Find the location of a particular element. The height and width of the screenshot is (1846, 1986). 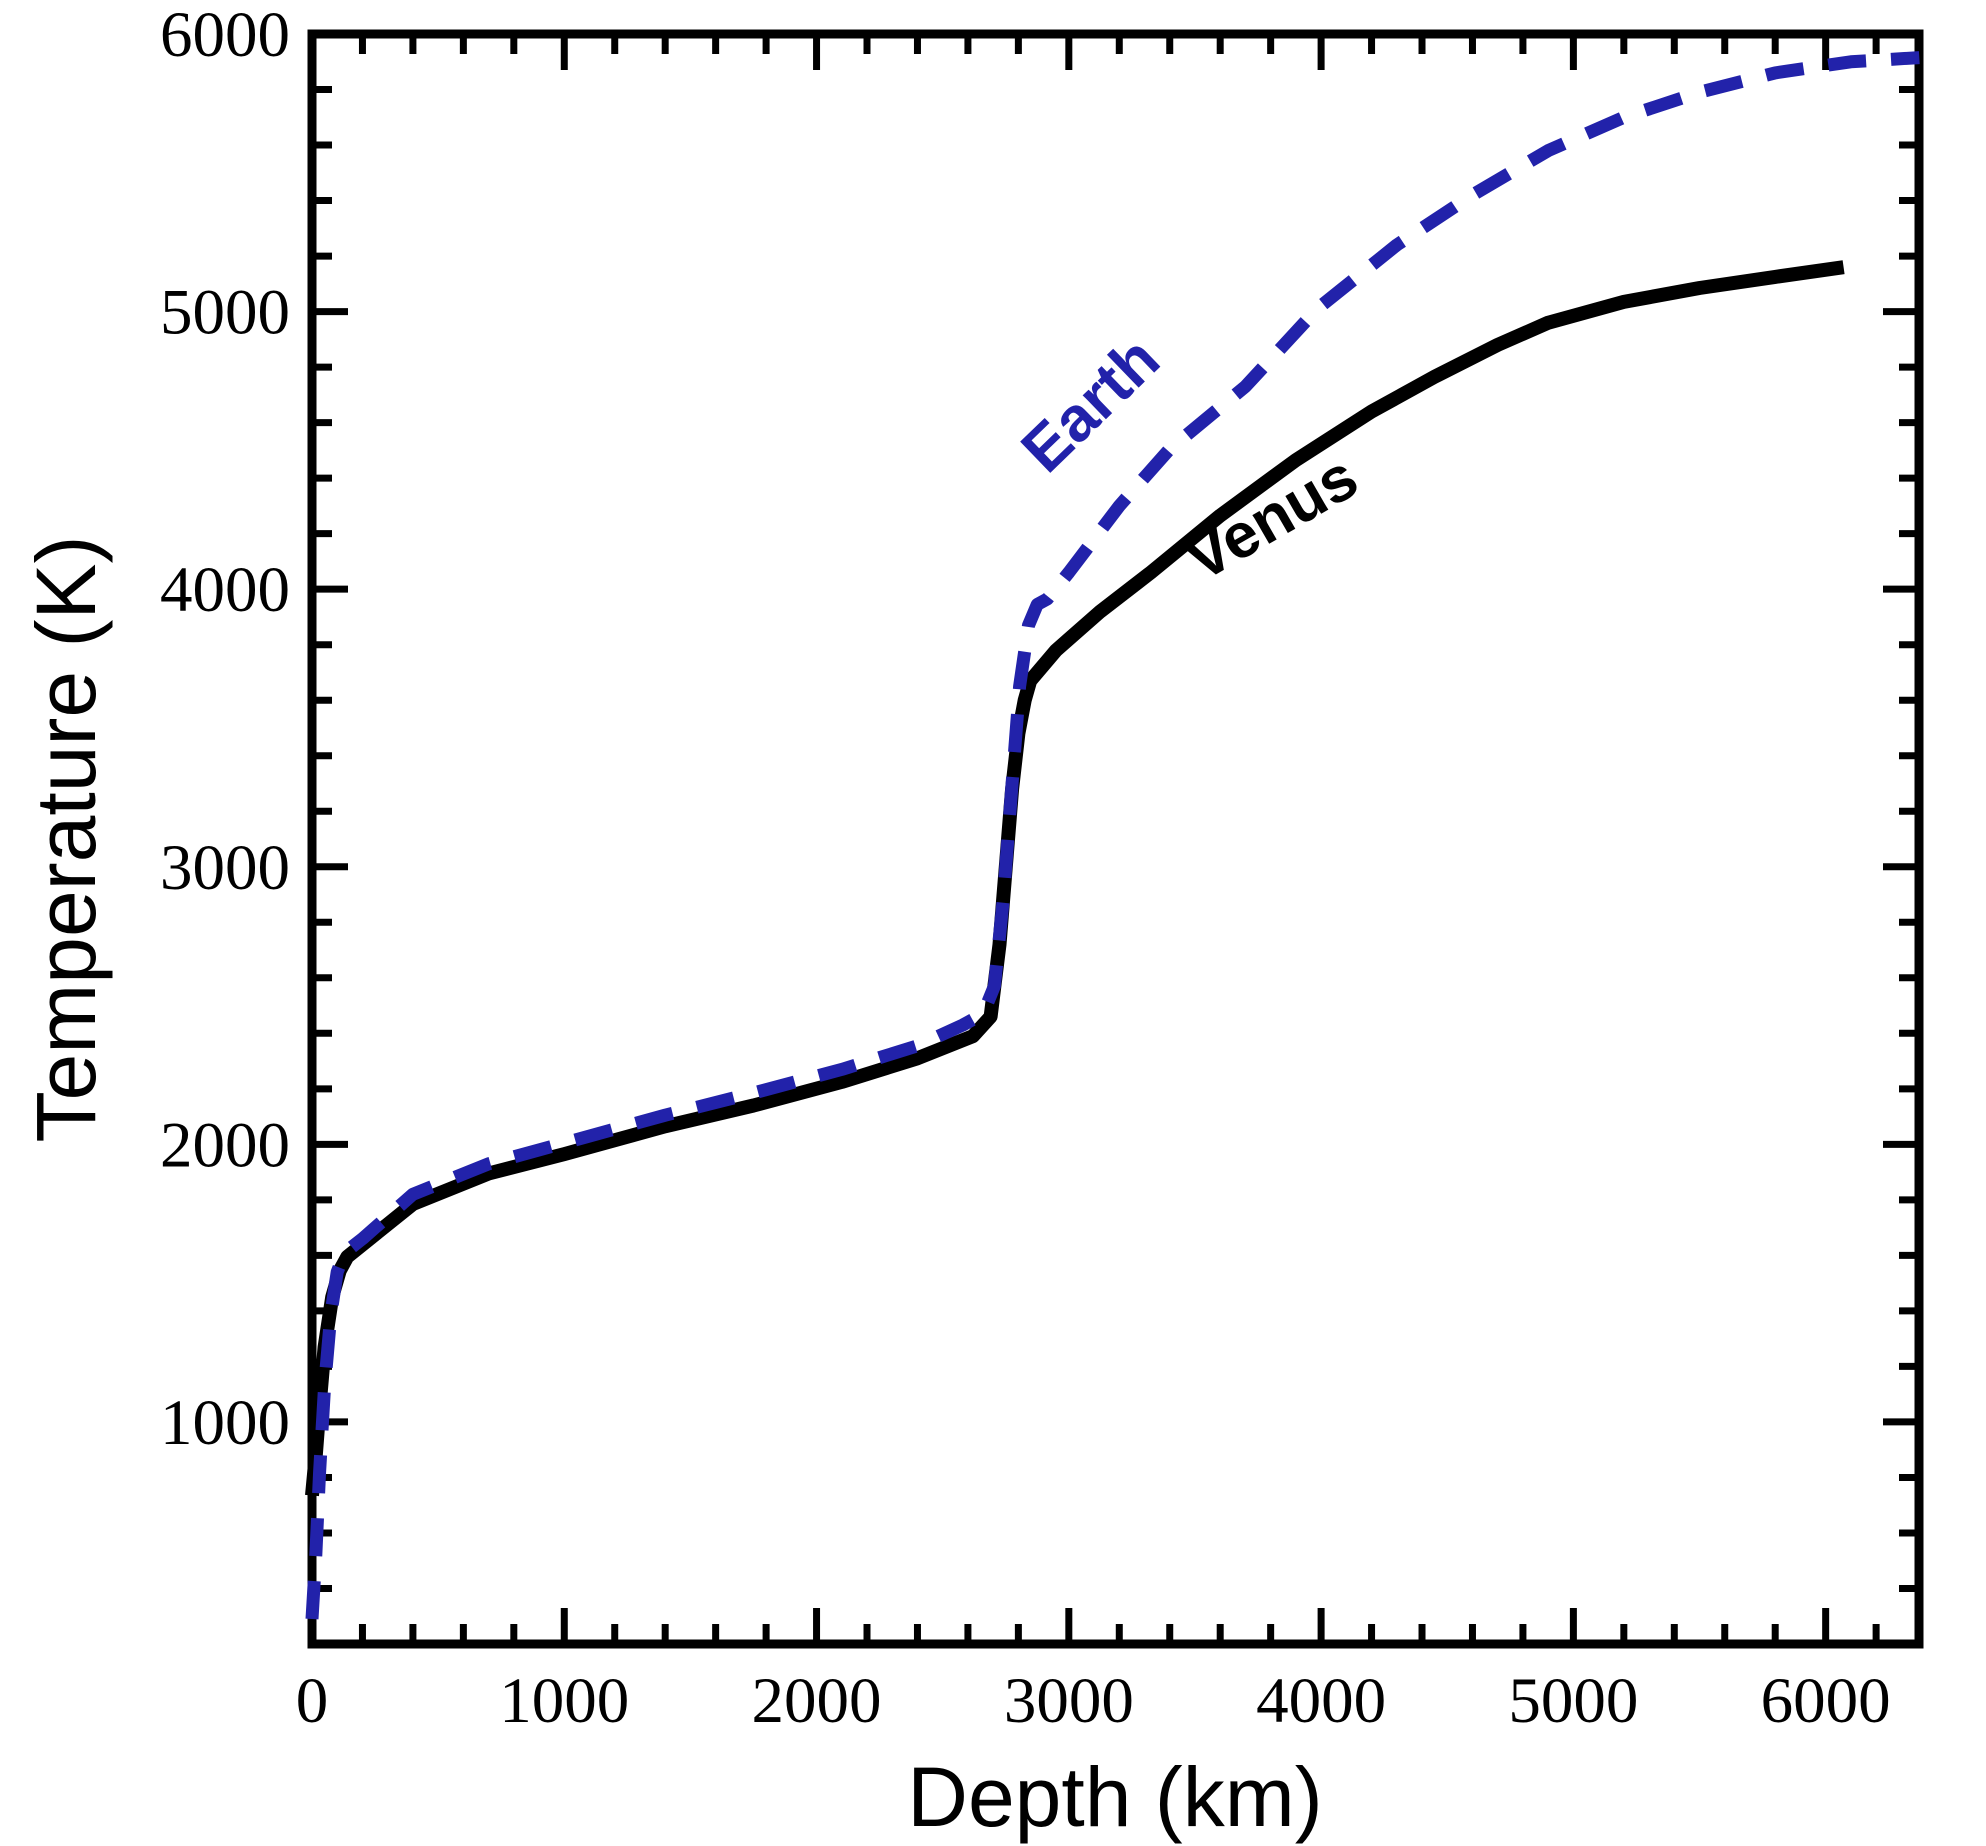

x-axis-tick-label: 1000 is located at coordinates (564, 1701).